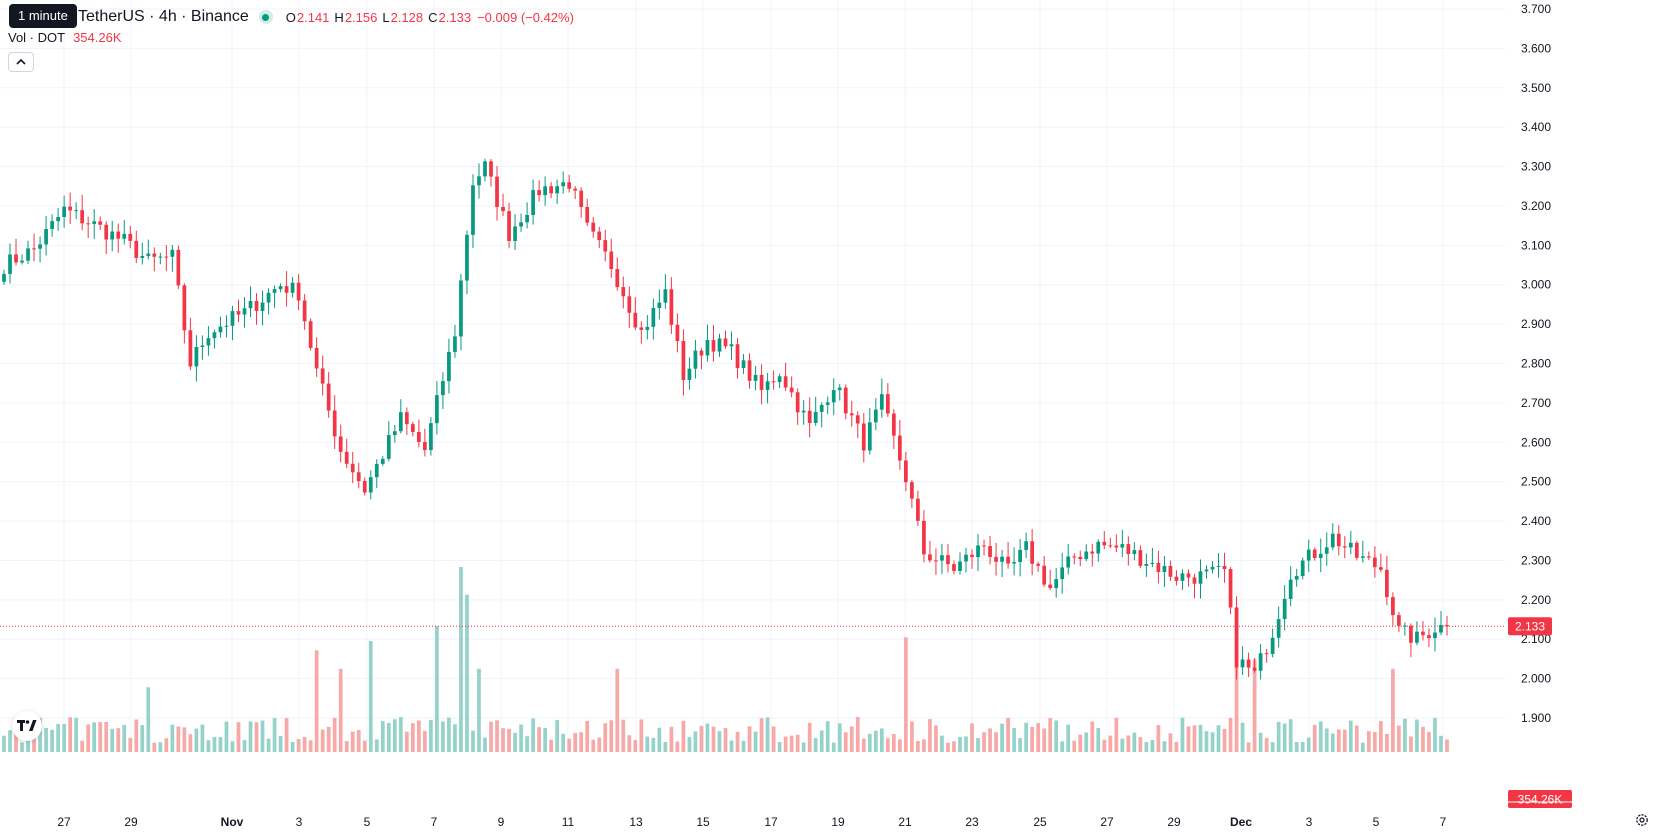 This screenshot has width=1678, height=835. I want to click on chart-settings-button, so click(1642, 822).